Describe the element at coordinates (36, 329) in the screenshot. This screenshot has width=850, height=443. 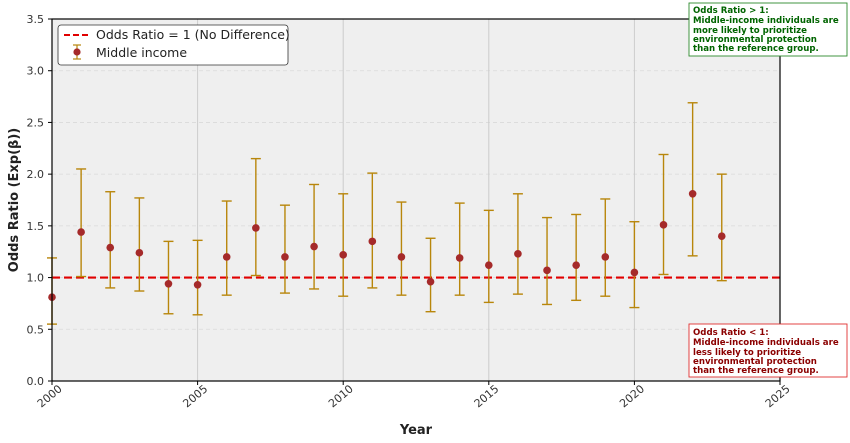
I see `y-tick-label: 0.5` at that location.